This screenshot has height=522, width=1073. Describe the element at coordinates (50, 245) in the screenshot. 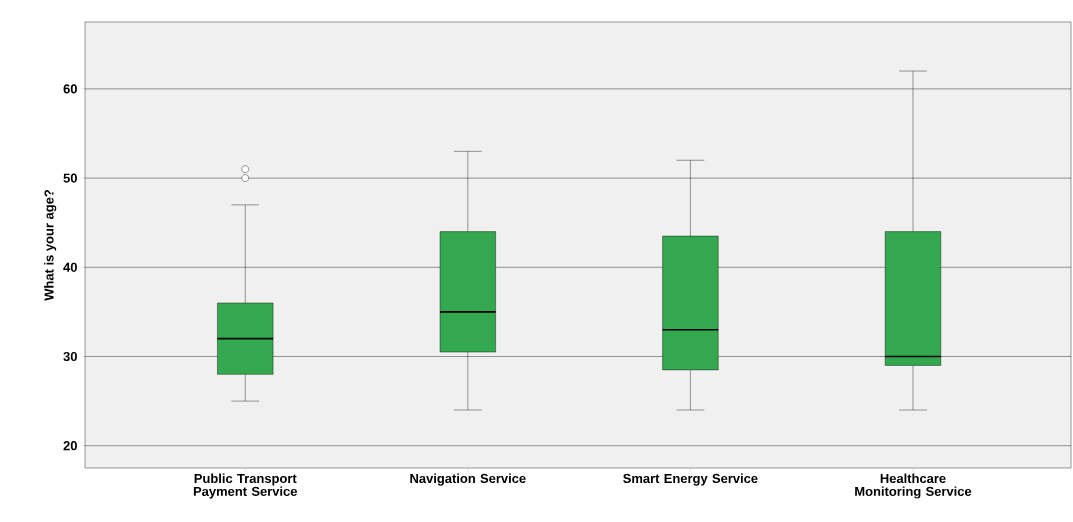

I see `y-axis-title: What is your age?` at that location.